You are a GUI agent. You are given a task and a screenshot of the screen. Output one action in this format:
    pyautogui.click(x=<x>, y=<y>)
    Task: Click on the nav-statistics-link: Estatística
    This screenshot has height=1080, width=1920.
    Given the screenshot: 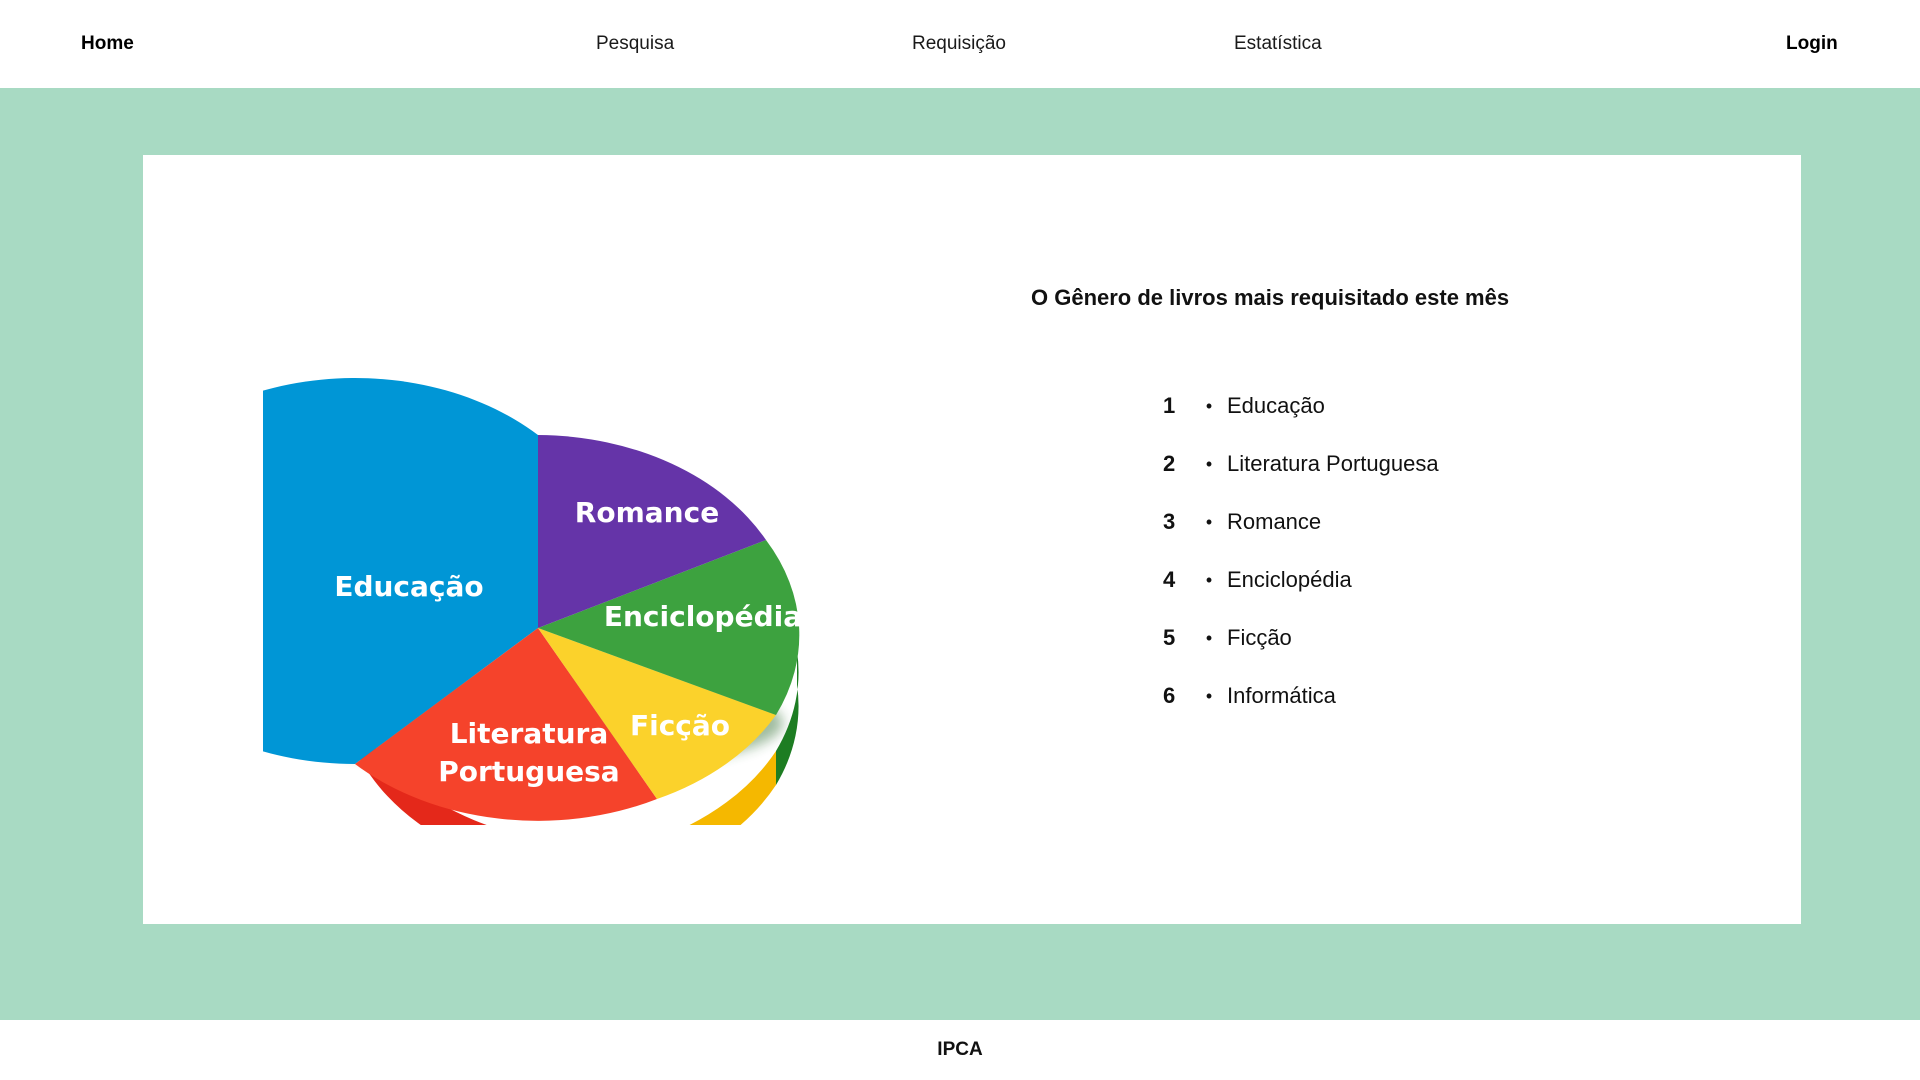 What is the action you would take?
    pyautogui.click(x=1278, y=43)
    